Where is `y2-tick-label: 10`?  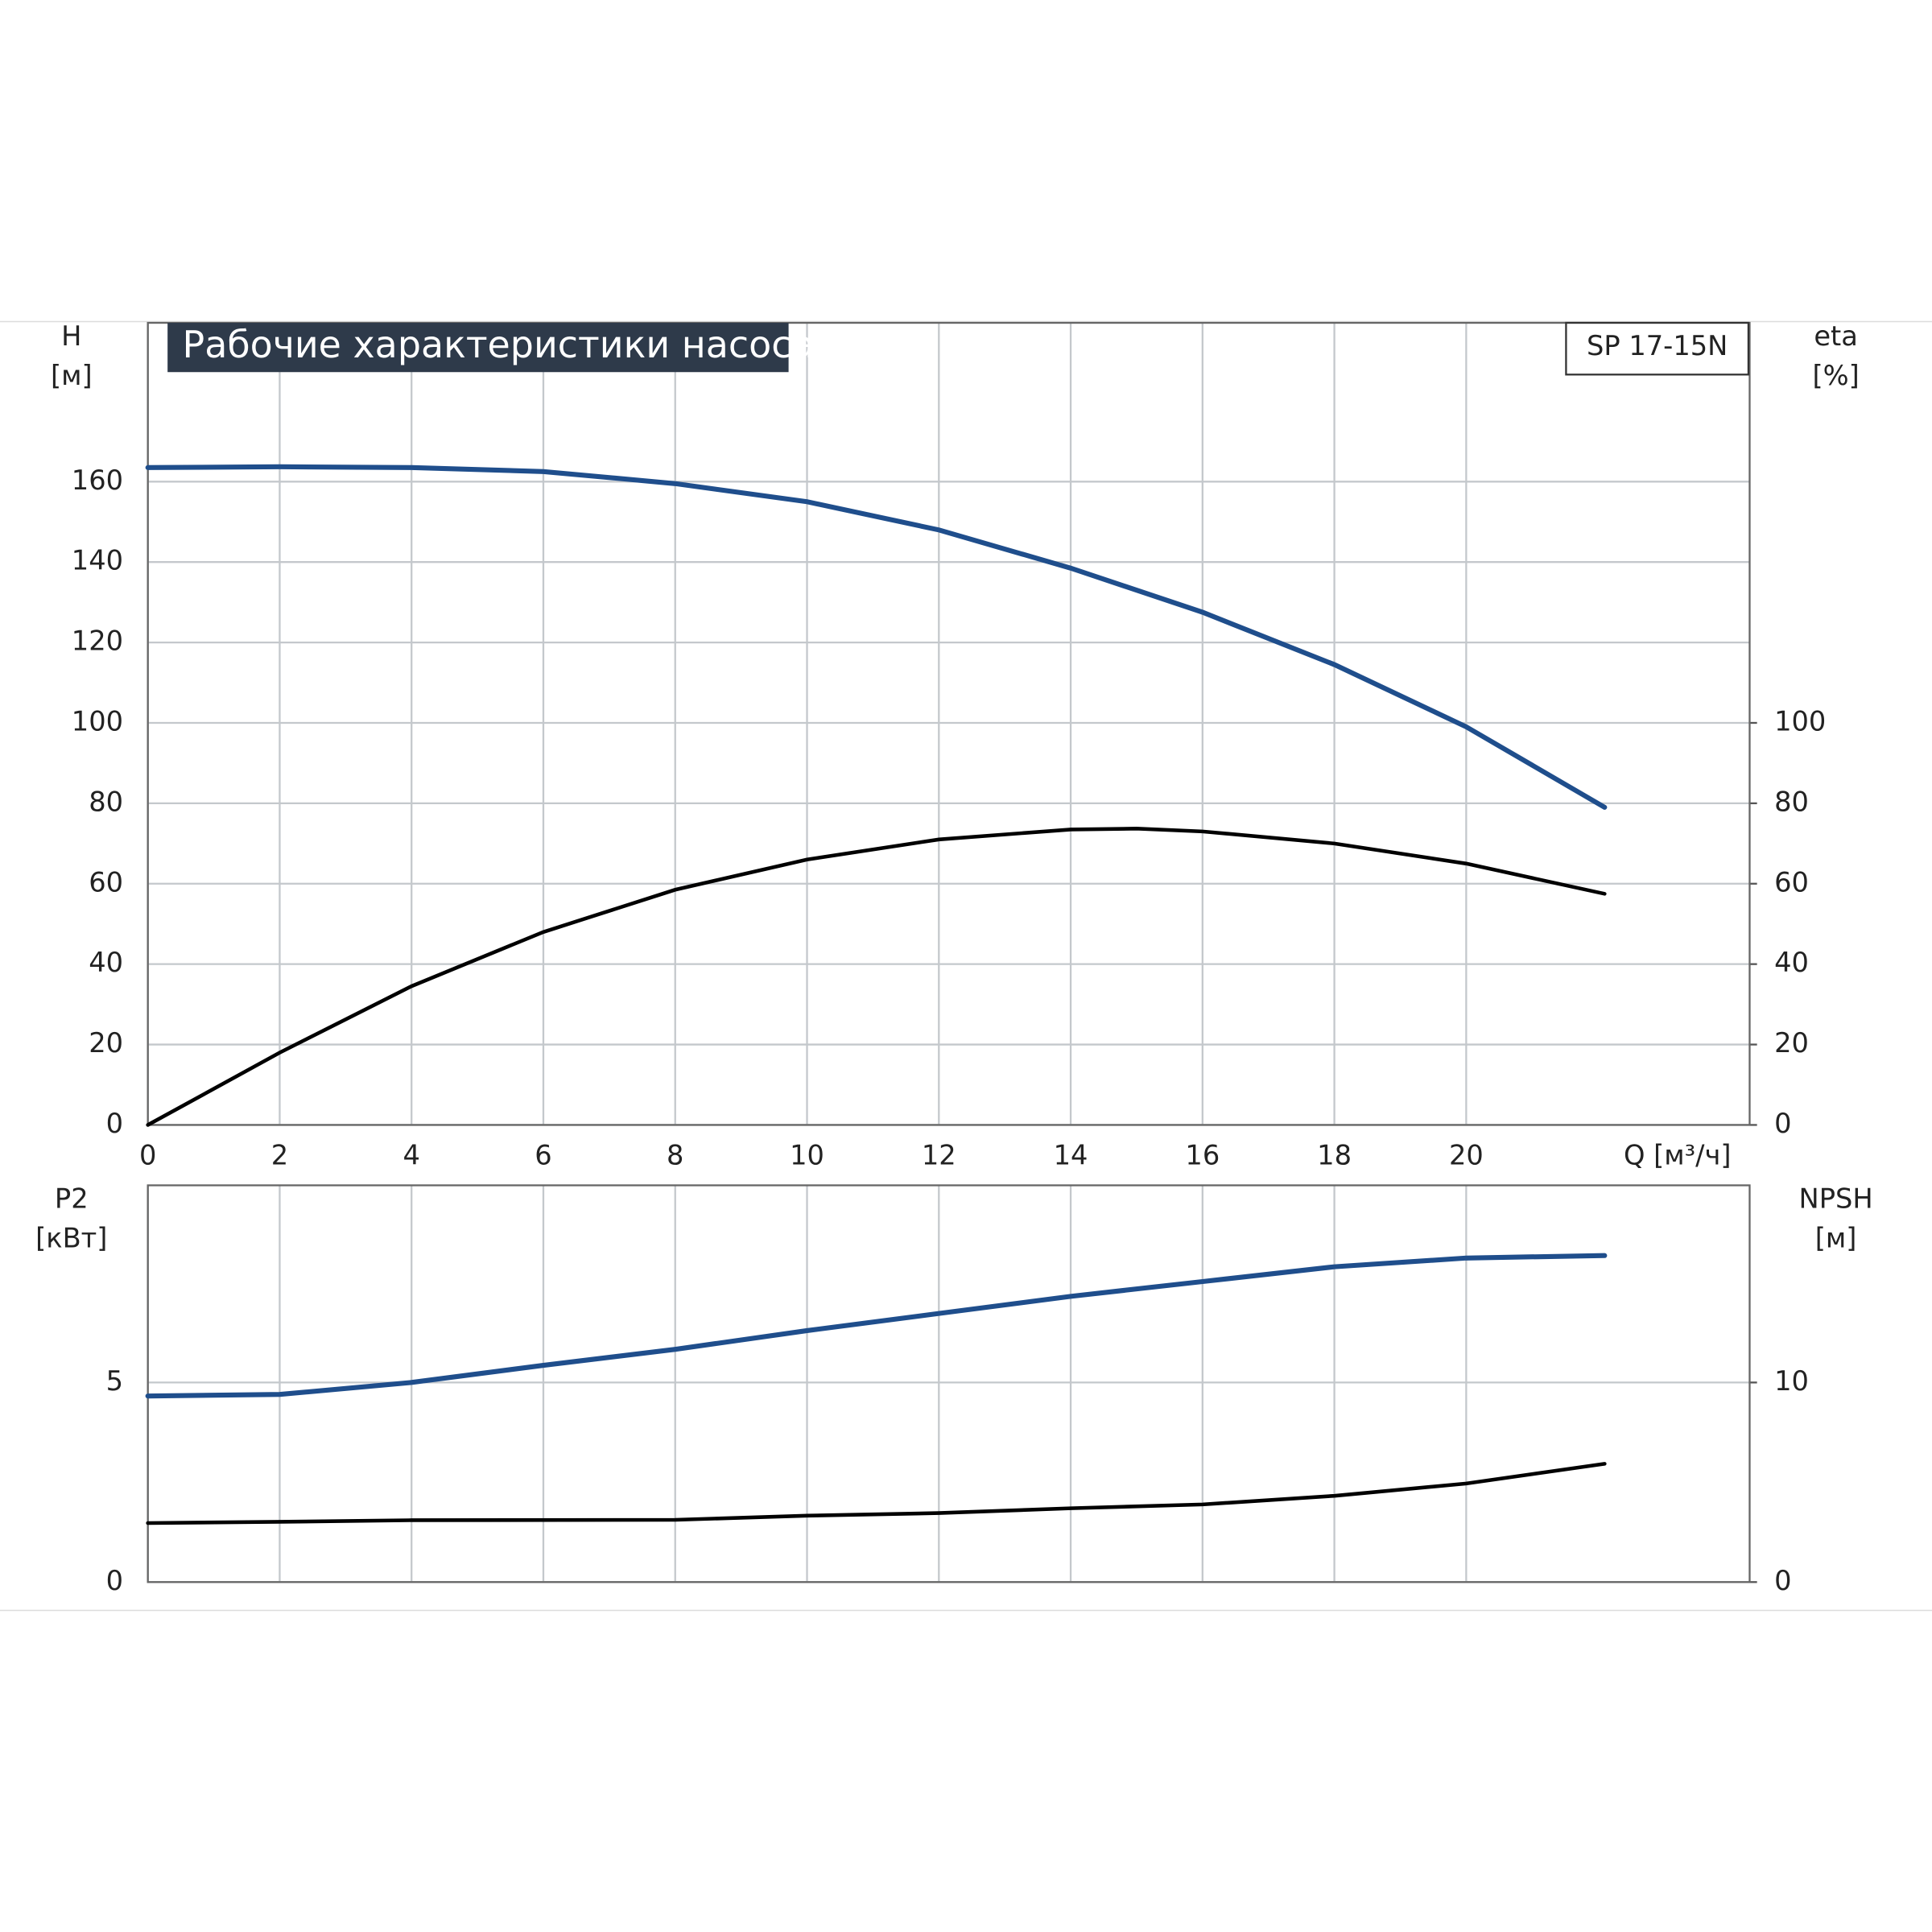 y2-tick-label: 10 is located at coordinates (1791, 1381).